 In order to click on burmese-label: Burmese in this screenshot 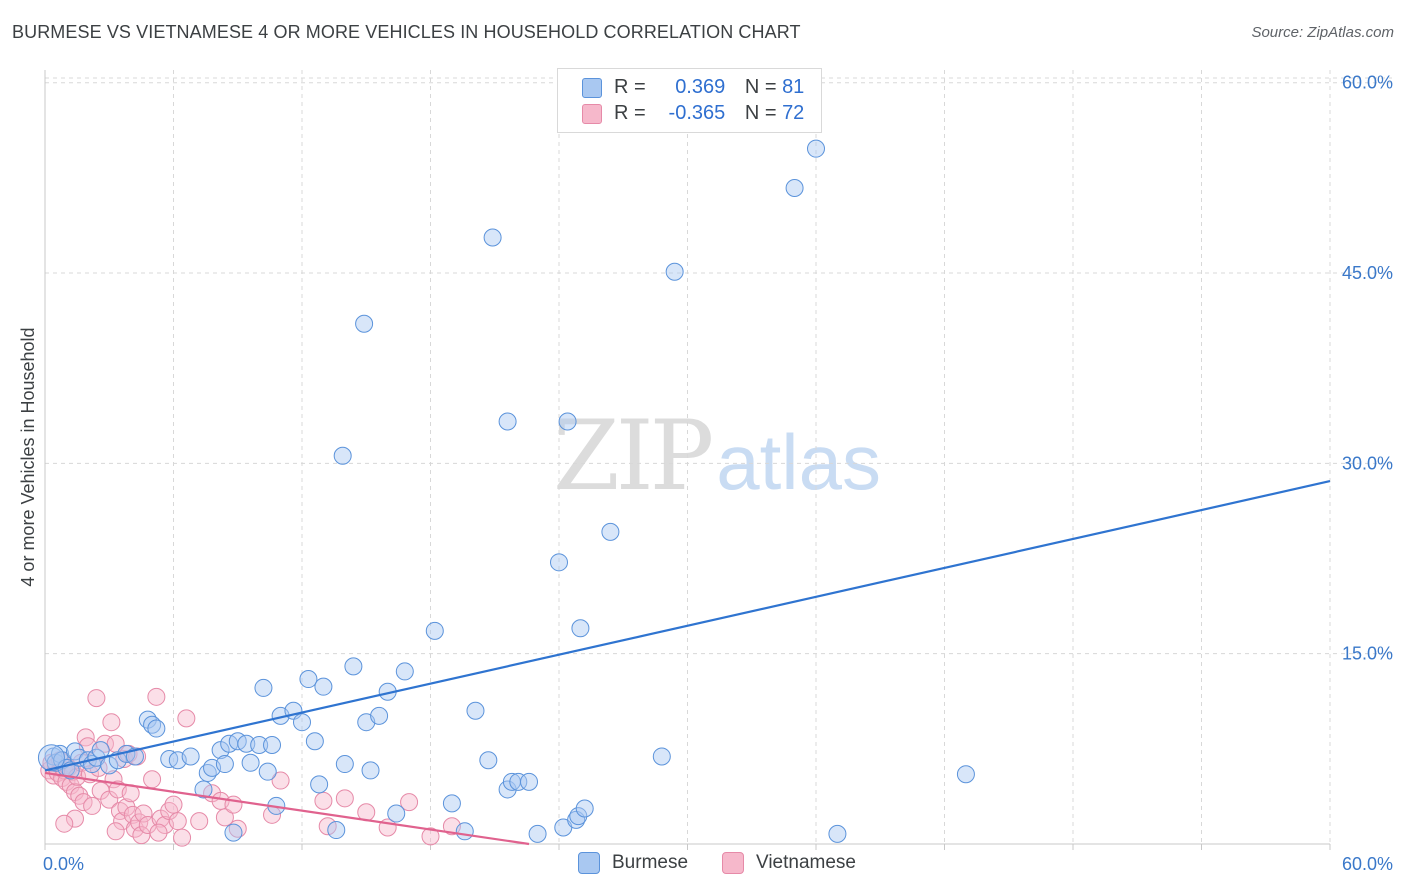, I will do `click(650, 862)`.